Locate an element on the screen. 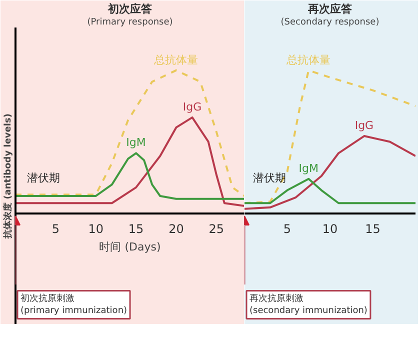  text: 初次抗原刺激 (primary immunization) is located at coordinates (74, 304).